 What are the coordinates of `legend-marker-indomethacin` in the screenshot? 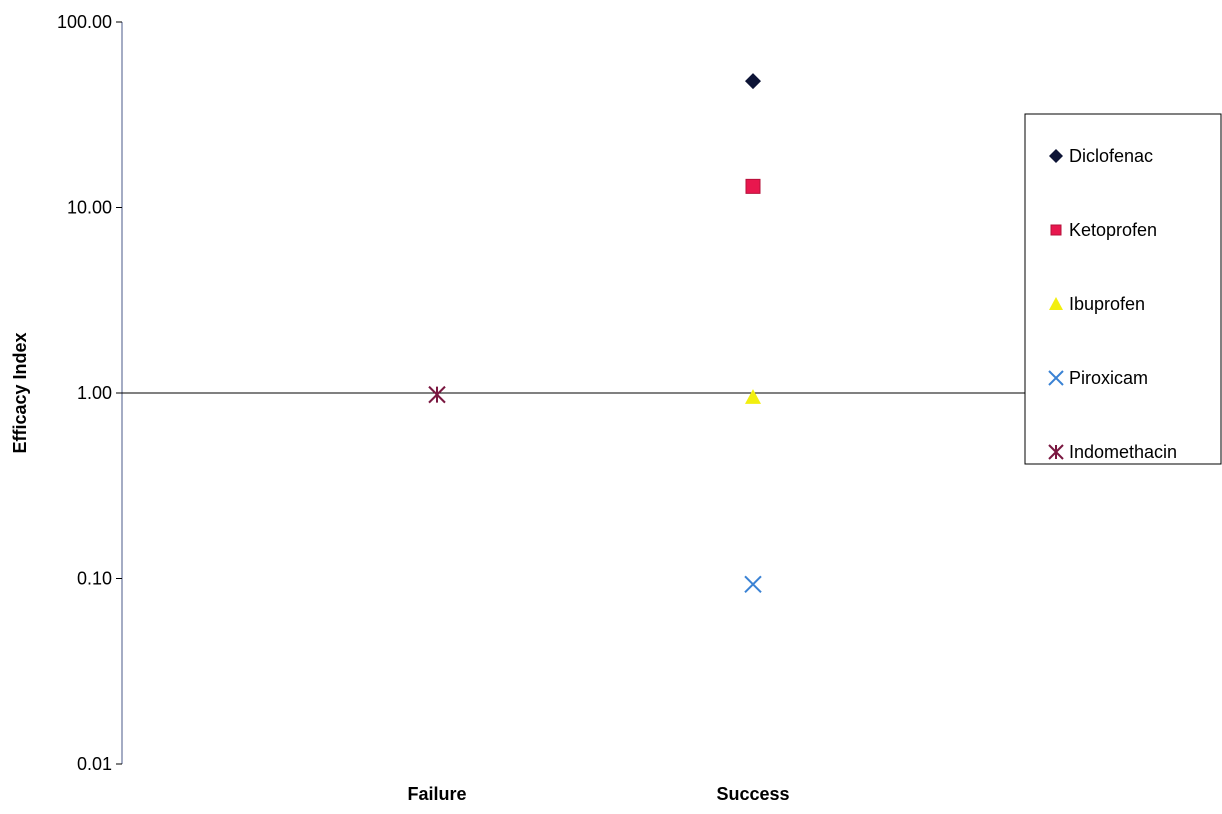 It's located at (1056, 452).